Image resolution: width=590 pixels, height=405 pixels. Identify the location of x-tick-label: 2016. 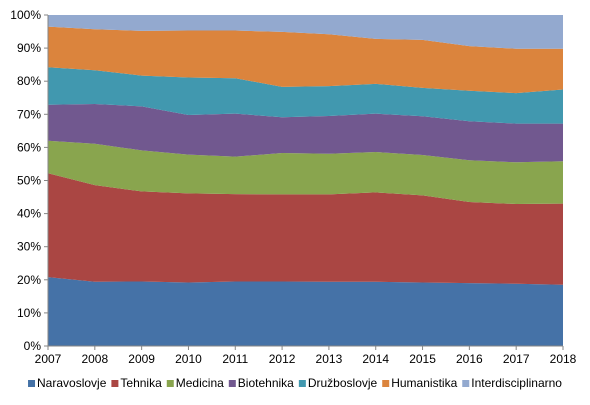
(469, 359).